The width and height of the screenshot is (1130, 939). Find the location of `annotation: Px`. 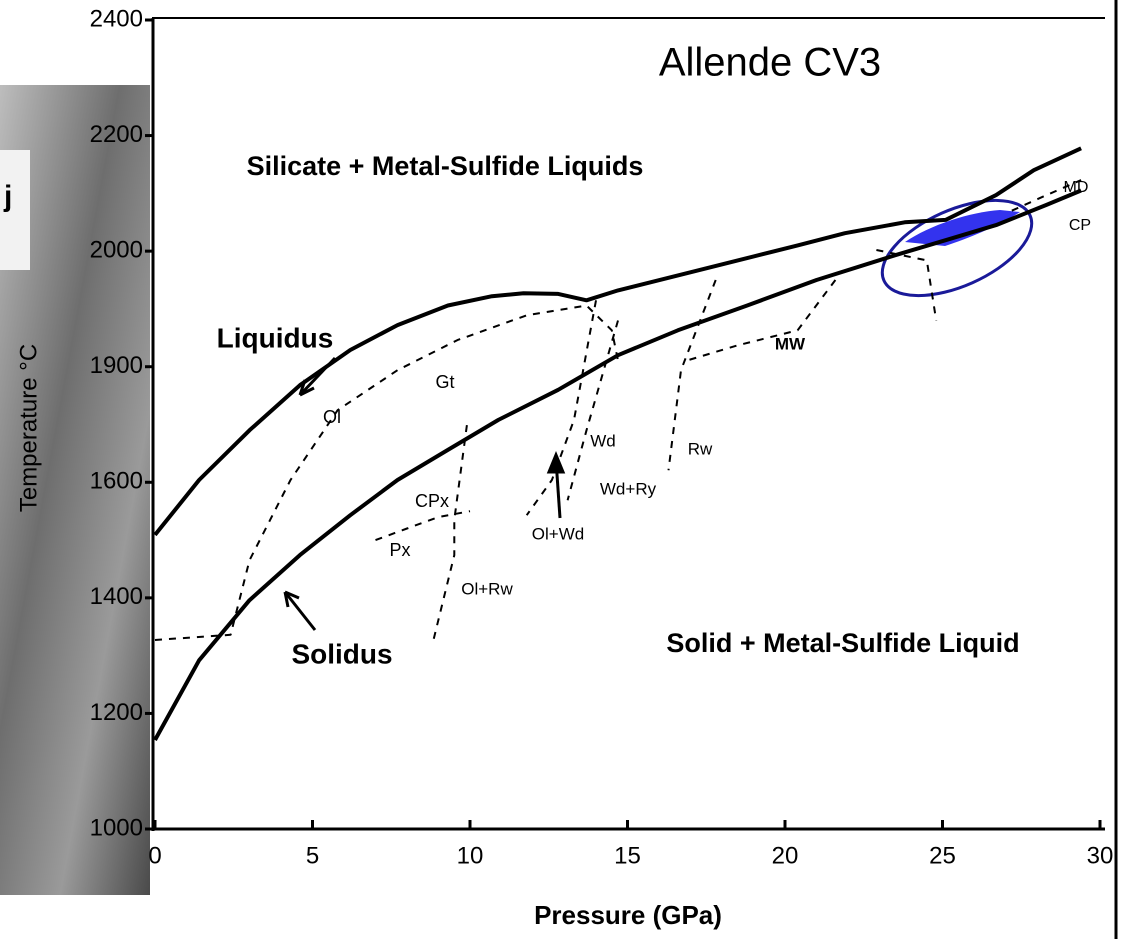

annotation: Px is located at coordinates (399, 550).